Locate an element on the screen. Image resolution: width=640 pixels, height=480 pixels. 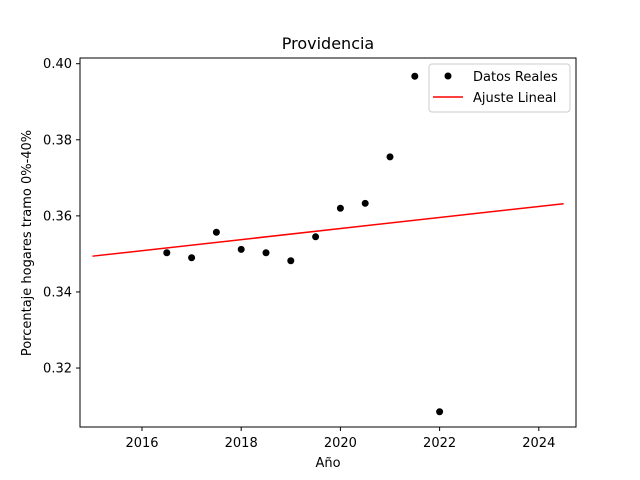
x-tick-label: 2016 is located at coordinates (141, 443).